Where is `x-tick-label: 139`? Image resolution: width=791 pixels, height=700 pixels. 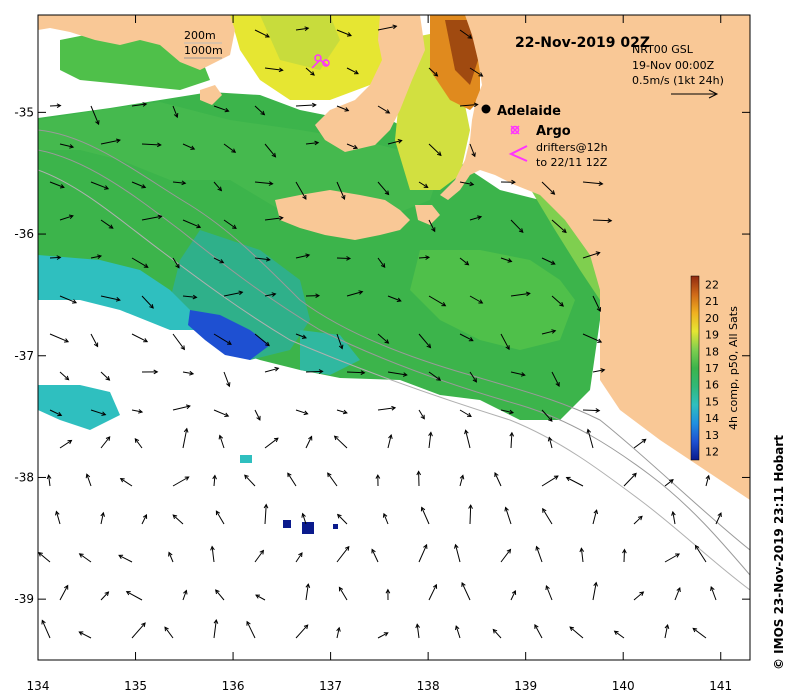 x-tick-label: 139 is located at coordinates (525, 686).